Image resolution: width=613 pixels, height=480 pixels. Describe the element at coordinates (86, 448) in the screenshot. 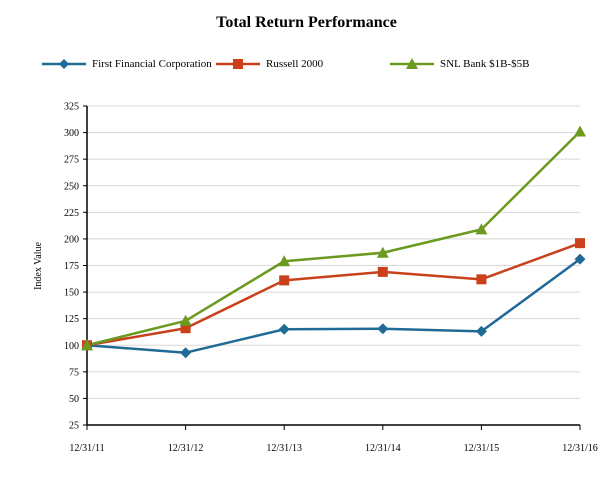

I see `x-tick-label: 12/31/11` at that location.